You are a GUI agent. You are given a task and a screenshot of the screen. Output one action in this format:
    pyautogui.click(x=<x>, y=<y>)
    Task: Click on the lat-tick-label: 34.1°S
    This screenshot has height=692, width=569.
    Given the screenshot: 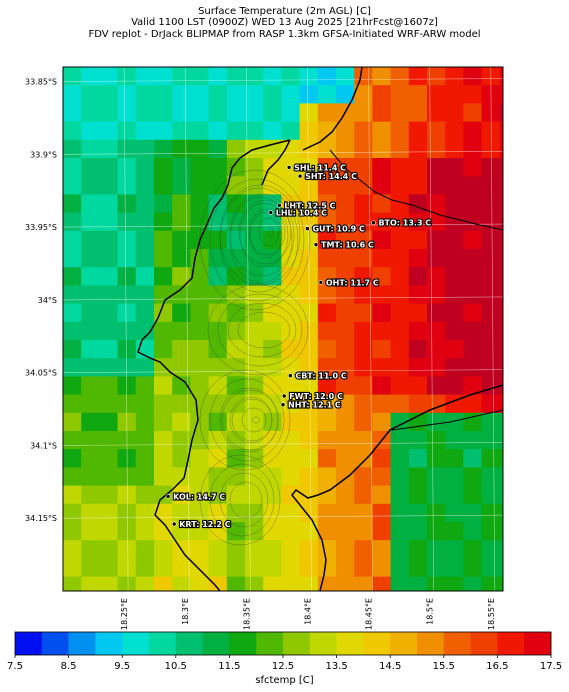 What is the action you would take?
    pyautogui.click(x=43, y=445)
    